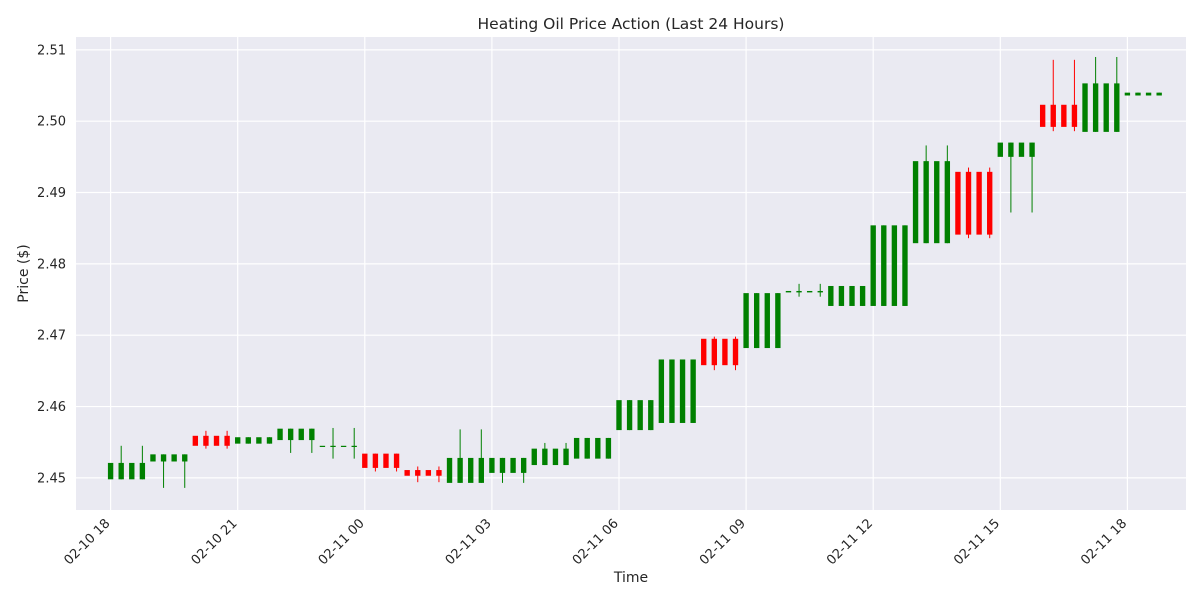  What do you see at coordinates (631, 24) in the screenshot?
I see `chart-title: Heating Oil Price Action (Last 24 Hours)` at bounding box center [631, 24].